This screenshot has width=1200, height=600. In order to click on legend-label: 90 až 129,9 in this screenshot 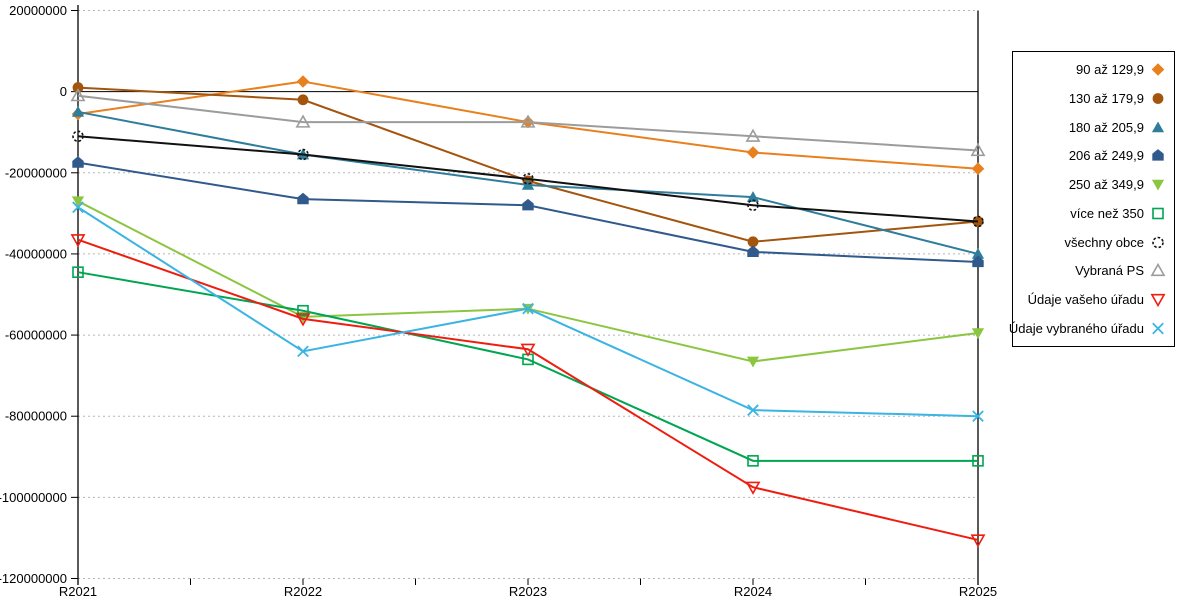, I will do `click(1110, 69)`.